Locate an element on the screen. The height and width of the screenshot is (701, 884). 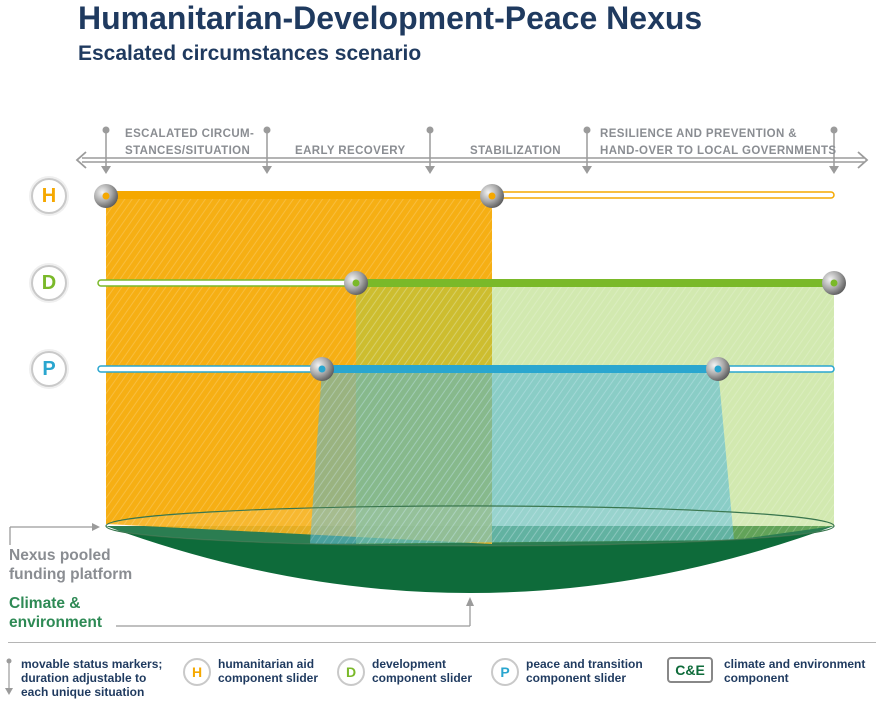
legend-line: climate and environment is located at coordinates (795, 664).